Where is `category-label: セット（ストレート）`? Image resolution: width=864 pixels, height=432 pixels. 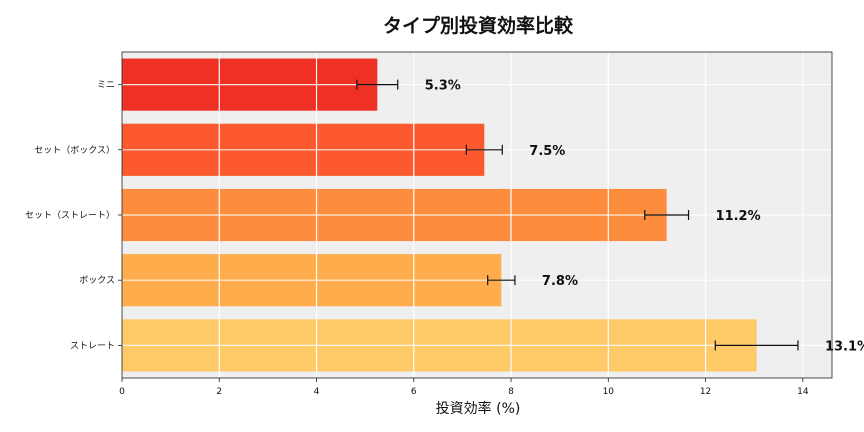 category-label: セット（ストレート） is located at coordinates (70, 215).